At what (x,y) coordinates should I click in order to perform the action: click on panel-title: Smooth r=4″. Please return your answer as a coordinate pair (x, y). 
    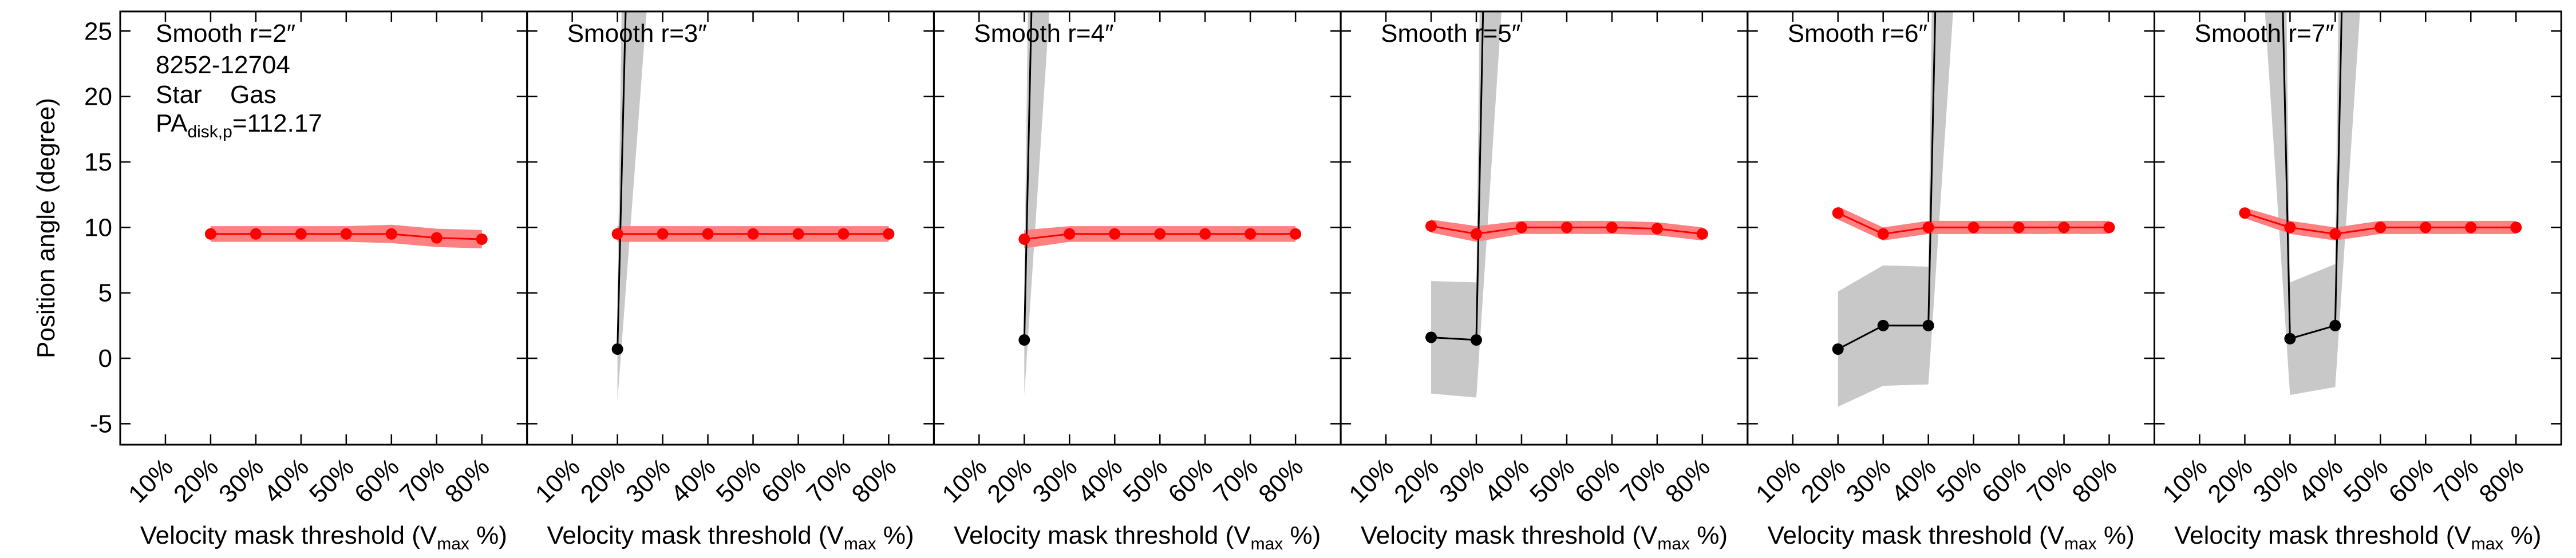
    Looking at the image, I should click on (1043, 33).